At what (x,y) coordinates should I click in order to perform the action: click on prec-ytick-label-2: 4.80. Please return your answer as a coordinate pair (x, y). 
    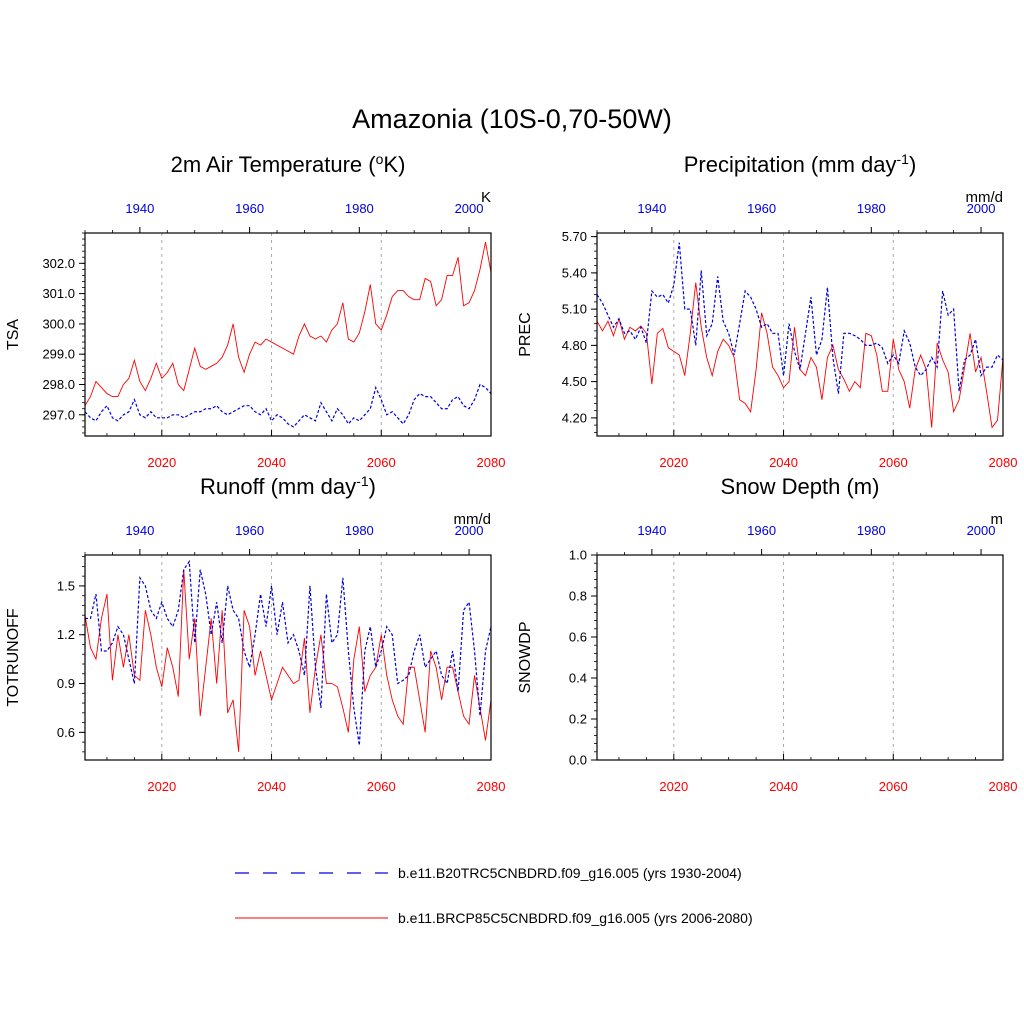
    Looking at the image, I should click on (574, 345).